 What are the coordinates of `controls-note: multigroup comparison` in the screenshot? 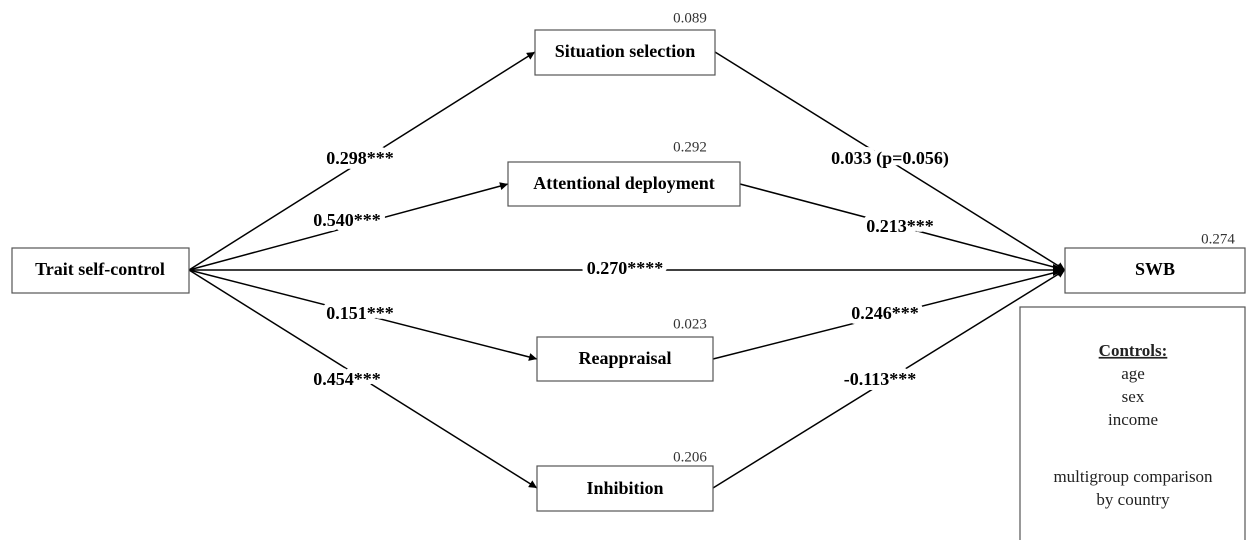 It's located at (1133, 476).